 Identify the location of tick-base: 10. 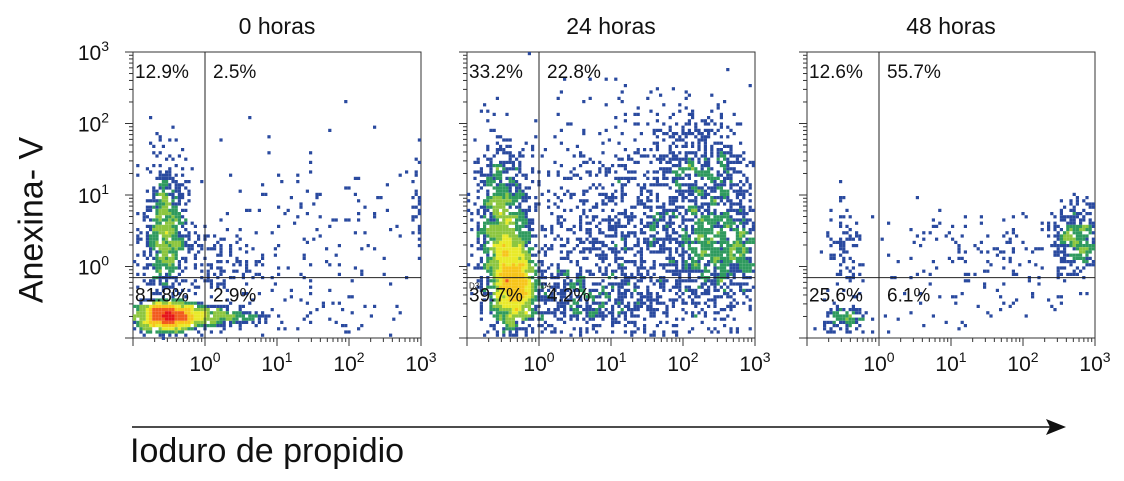
(200, 364).